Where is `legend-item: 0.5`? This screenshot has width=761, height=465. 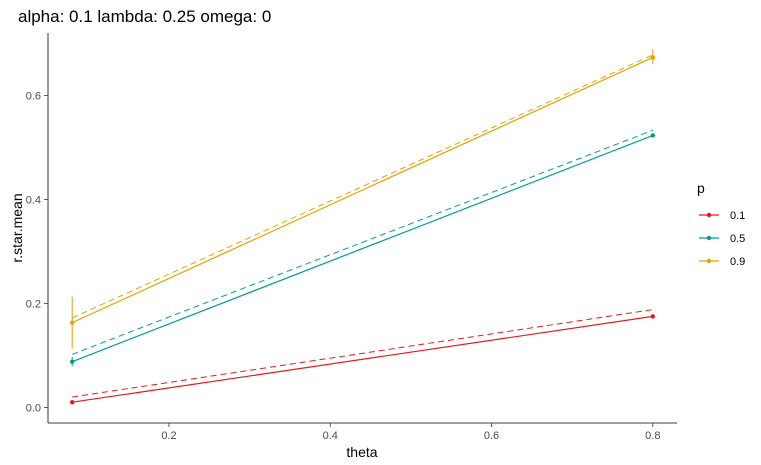
legend-item: 0.5 is located at coordinates (722, 239).